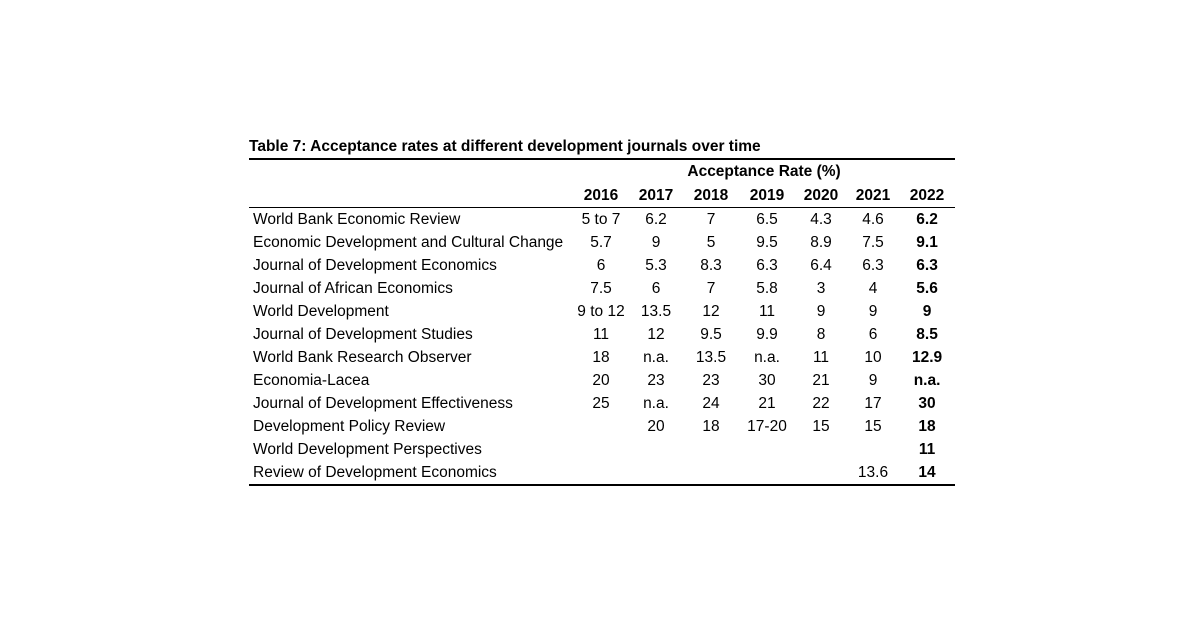 The width and height of the screenshot is (1200, 630). Describe the element at coordinates (711, 265) in the screenshot. I see `rate-cell-2018: 8.3` at that location.